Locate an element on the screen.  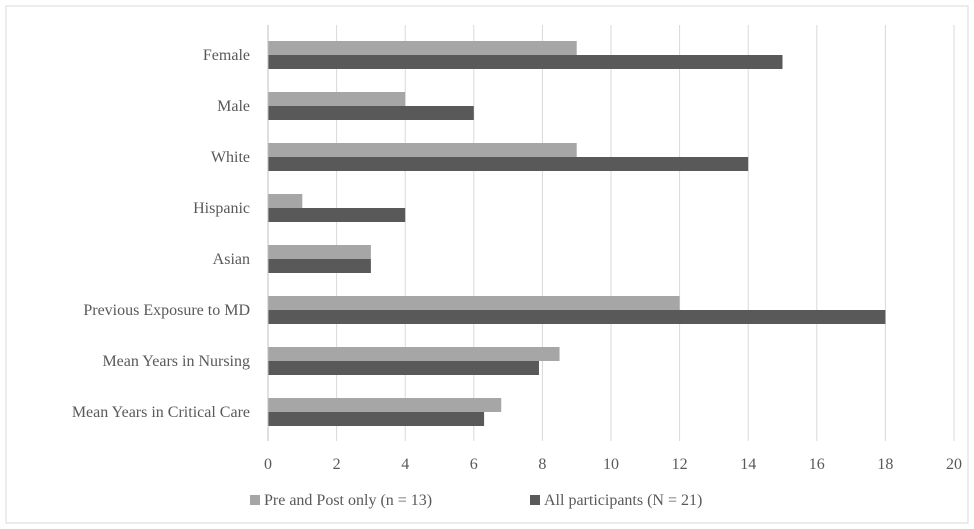
x-tick-label: 20 is located at coordinates (954, 464).